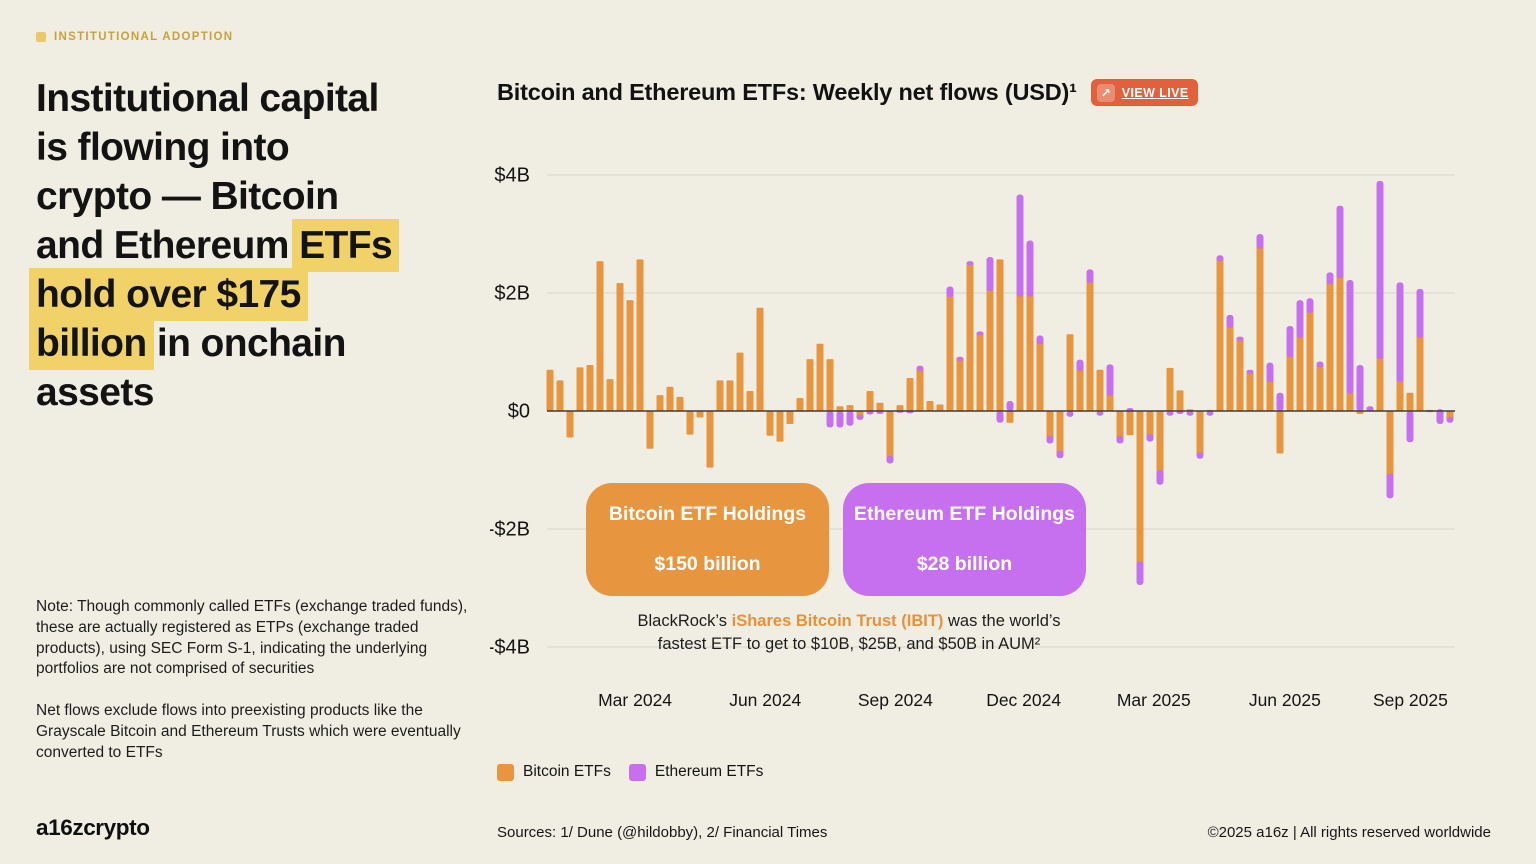 This screenshot has height=864, width=1536. Describe the element at coordinates (895, 700) in the screenshot. I see `x-axis-tick-label: Sep 2024` at that location.